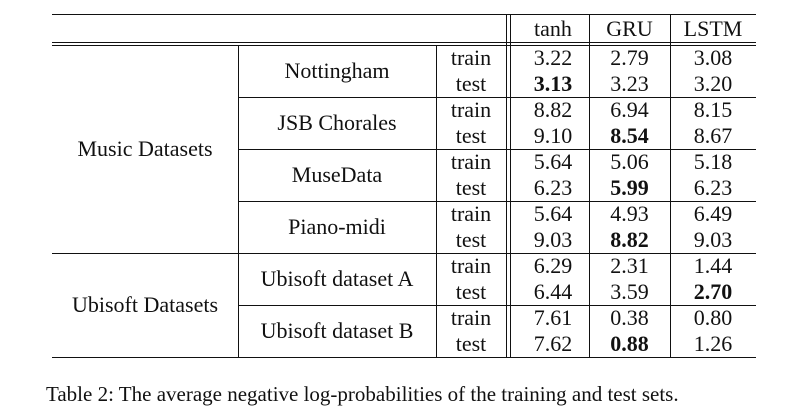 Image resolution: width=799 pixels, height=418 pixels. Describe the element at coordinates (337, 226) in the screenshot. I see `dataset-label: Piano-midi` at that location.